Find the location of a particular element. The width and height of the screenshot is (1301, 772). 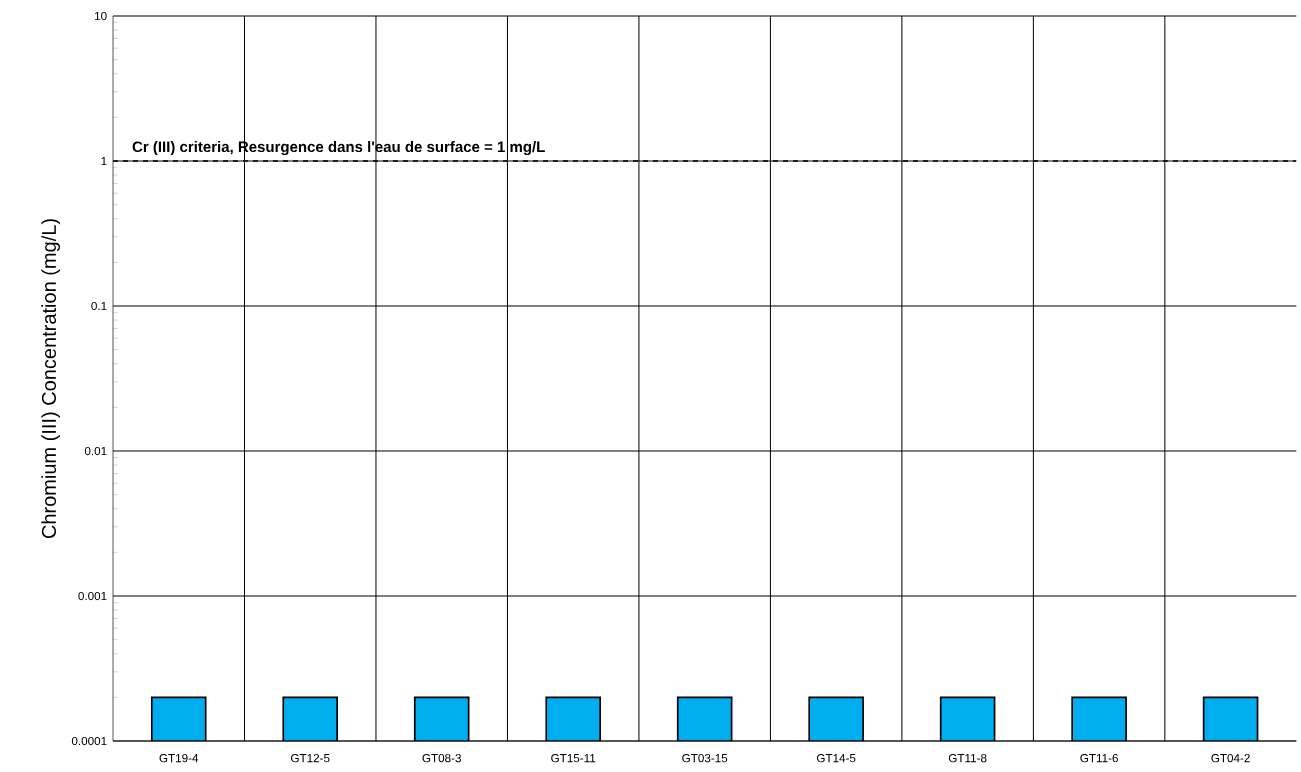

x-tick-label: GT14-5 is located at coordinates (836, 758).